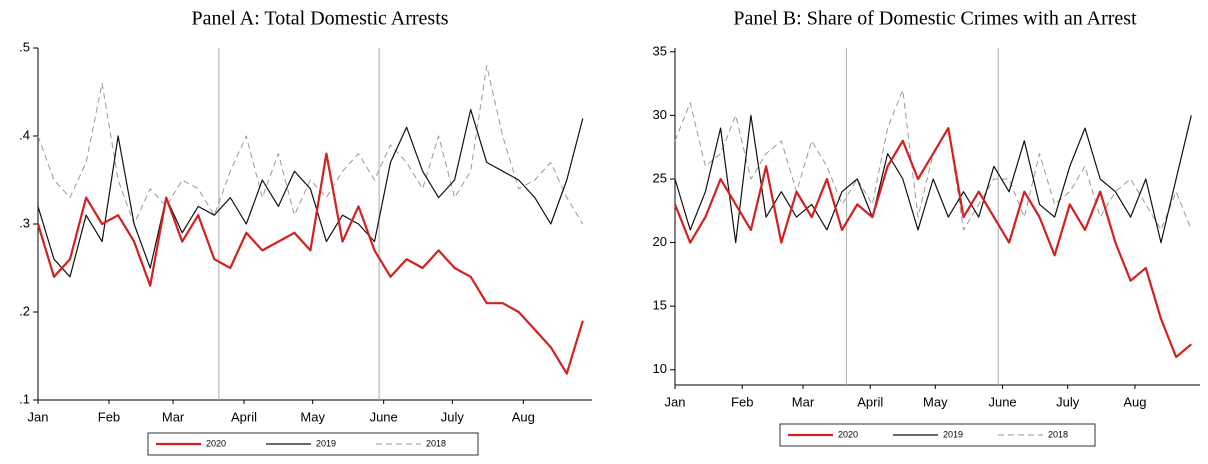 This screenshot has height=464, width=1208. What do you see at coordinates (319, 19) in the screenshot?
I see `chart-title: Panel A: Total Domestic Arrests` at bounding box center [319, 19].